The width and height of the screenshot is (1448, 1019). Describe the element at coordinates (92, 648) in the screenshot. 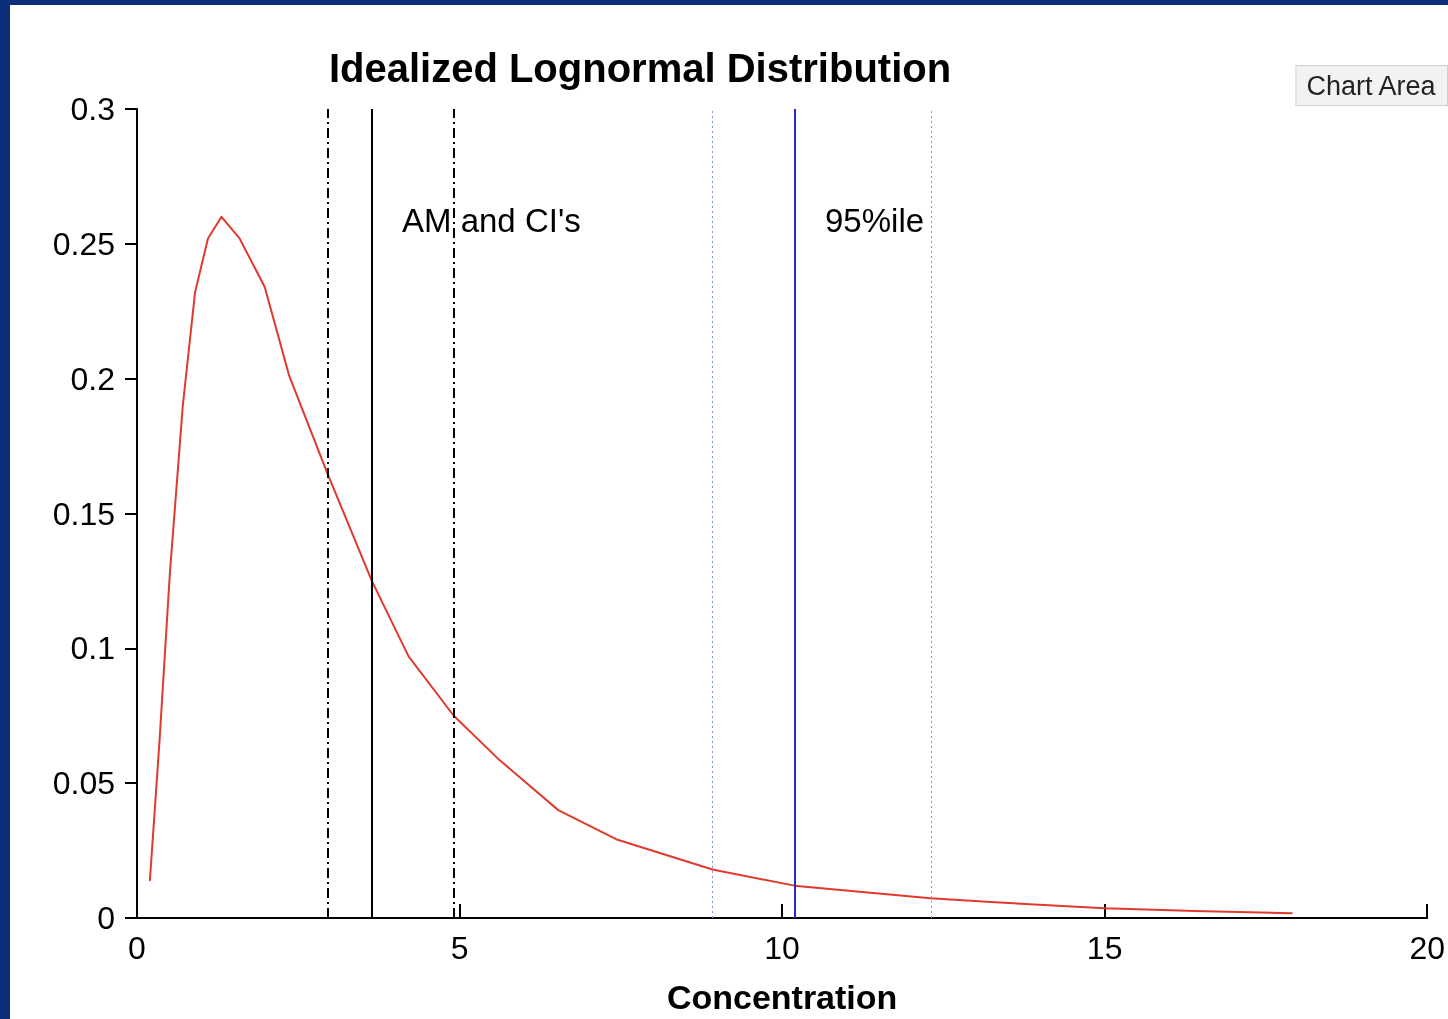

I see `y-tick-label: 0.1` at that location.